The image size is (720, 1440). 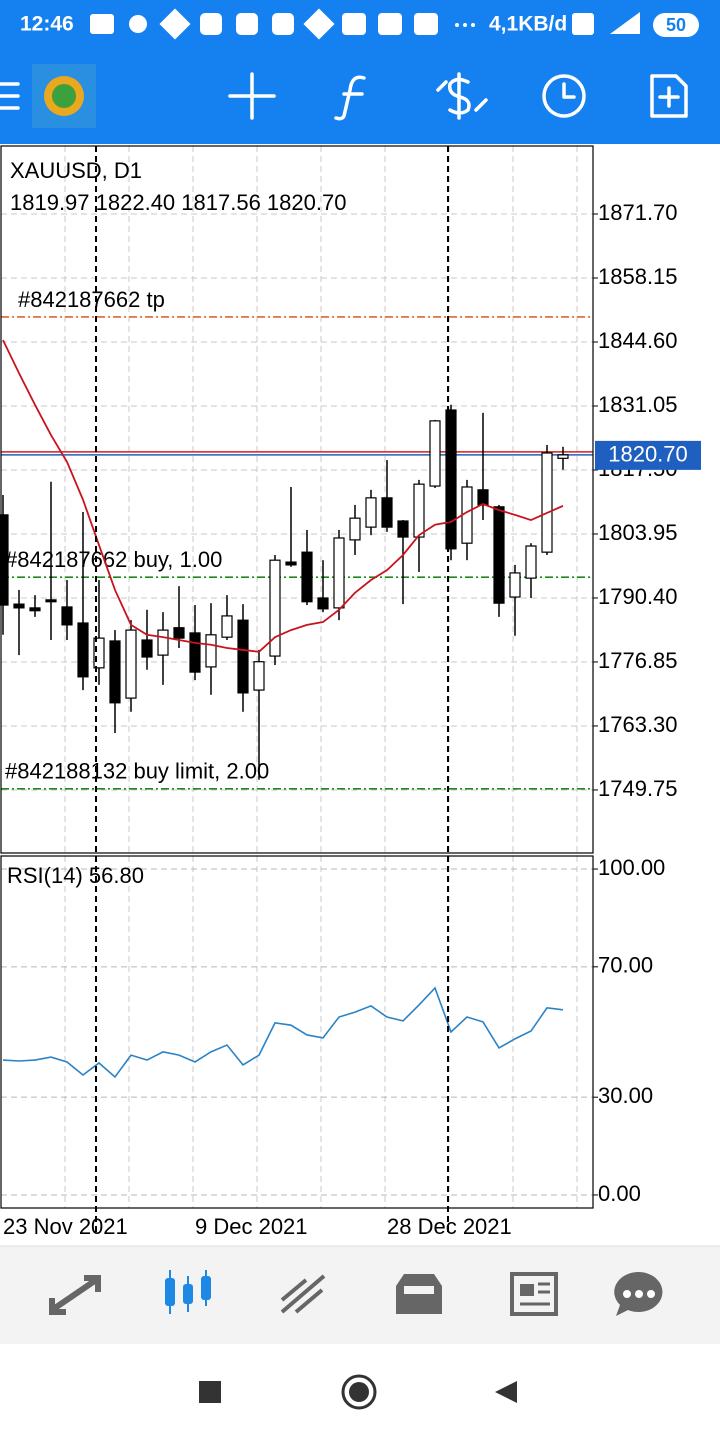 I want to click on y-tick-label: 1790.40, so click(x=638, y=596).